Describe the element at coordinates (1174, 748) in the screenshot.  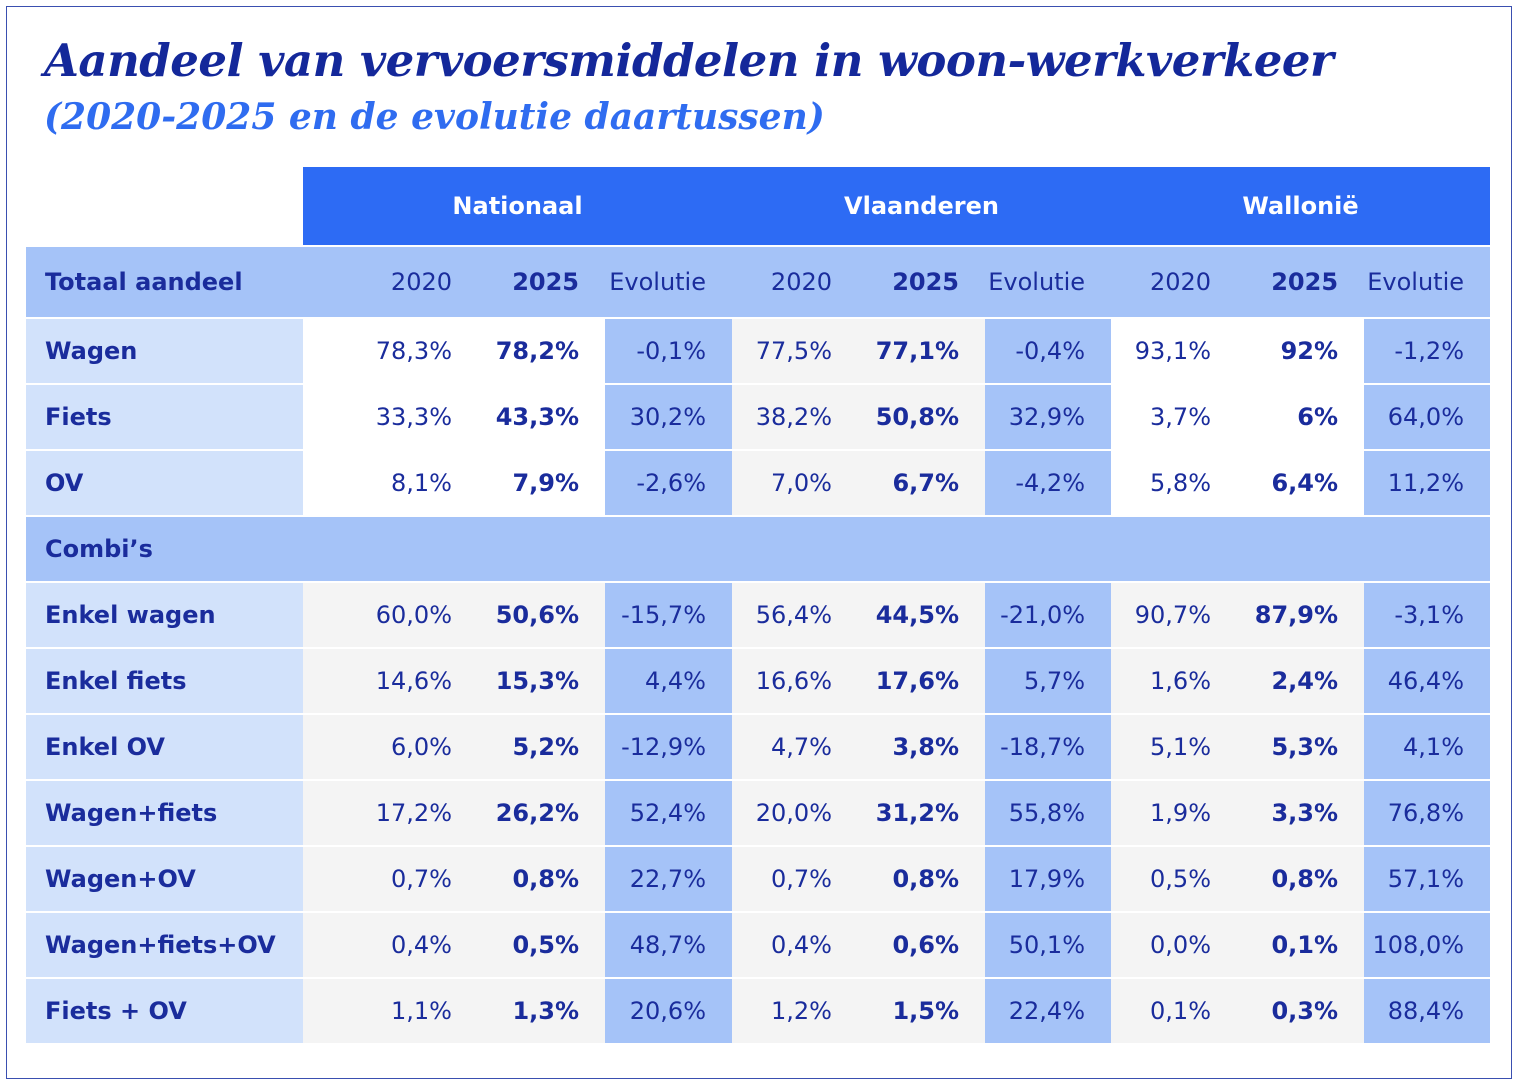
I see `value-2020: 5,1%` at that location.